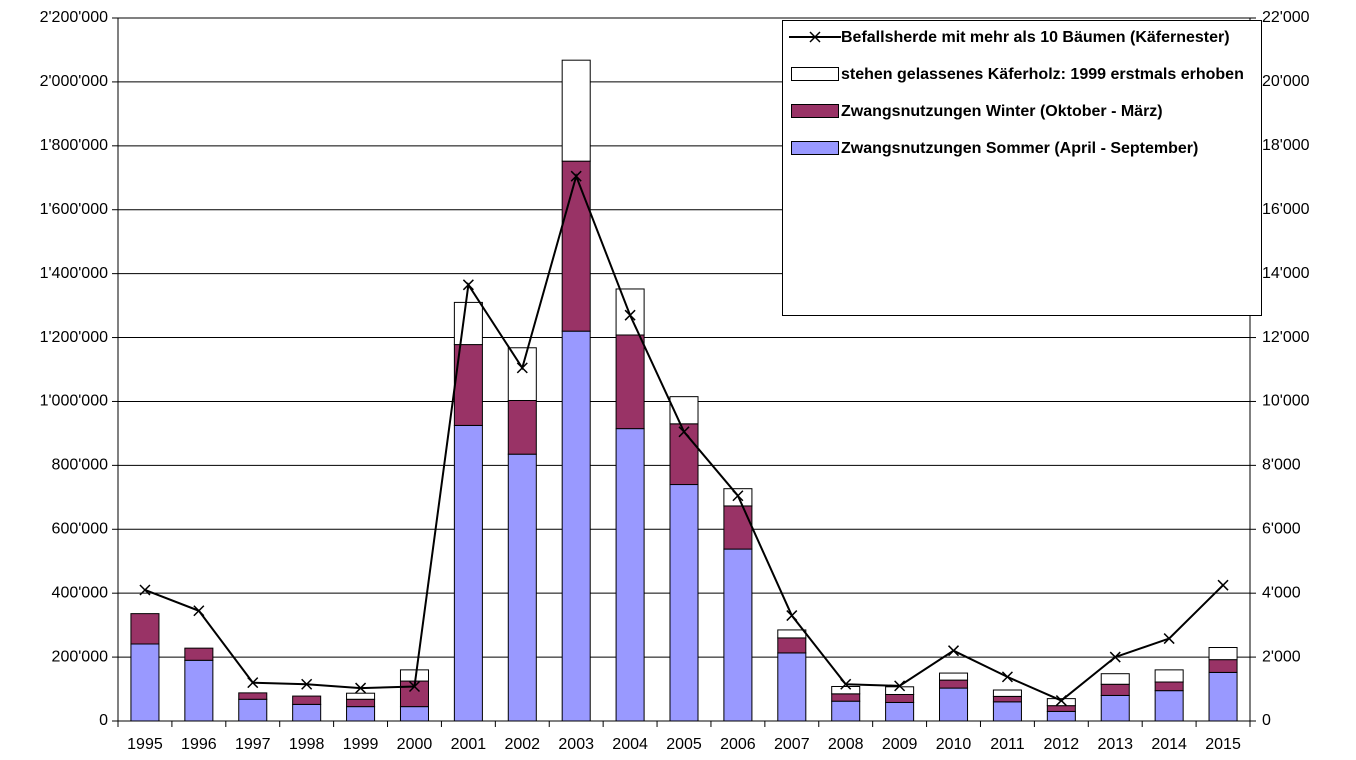  I want to click on y-tick-label: 1'600'000, so click(74, 209).